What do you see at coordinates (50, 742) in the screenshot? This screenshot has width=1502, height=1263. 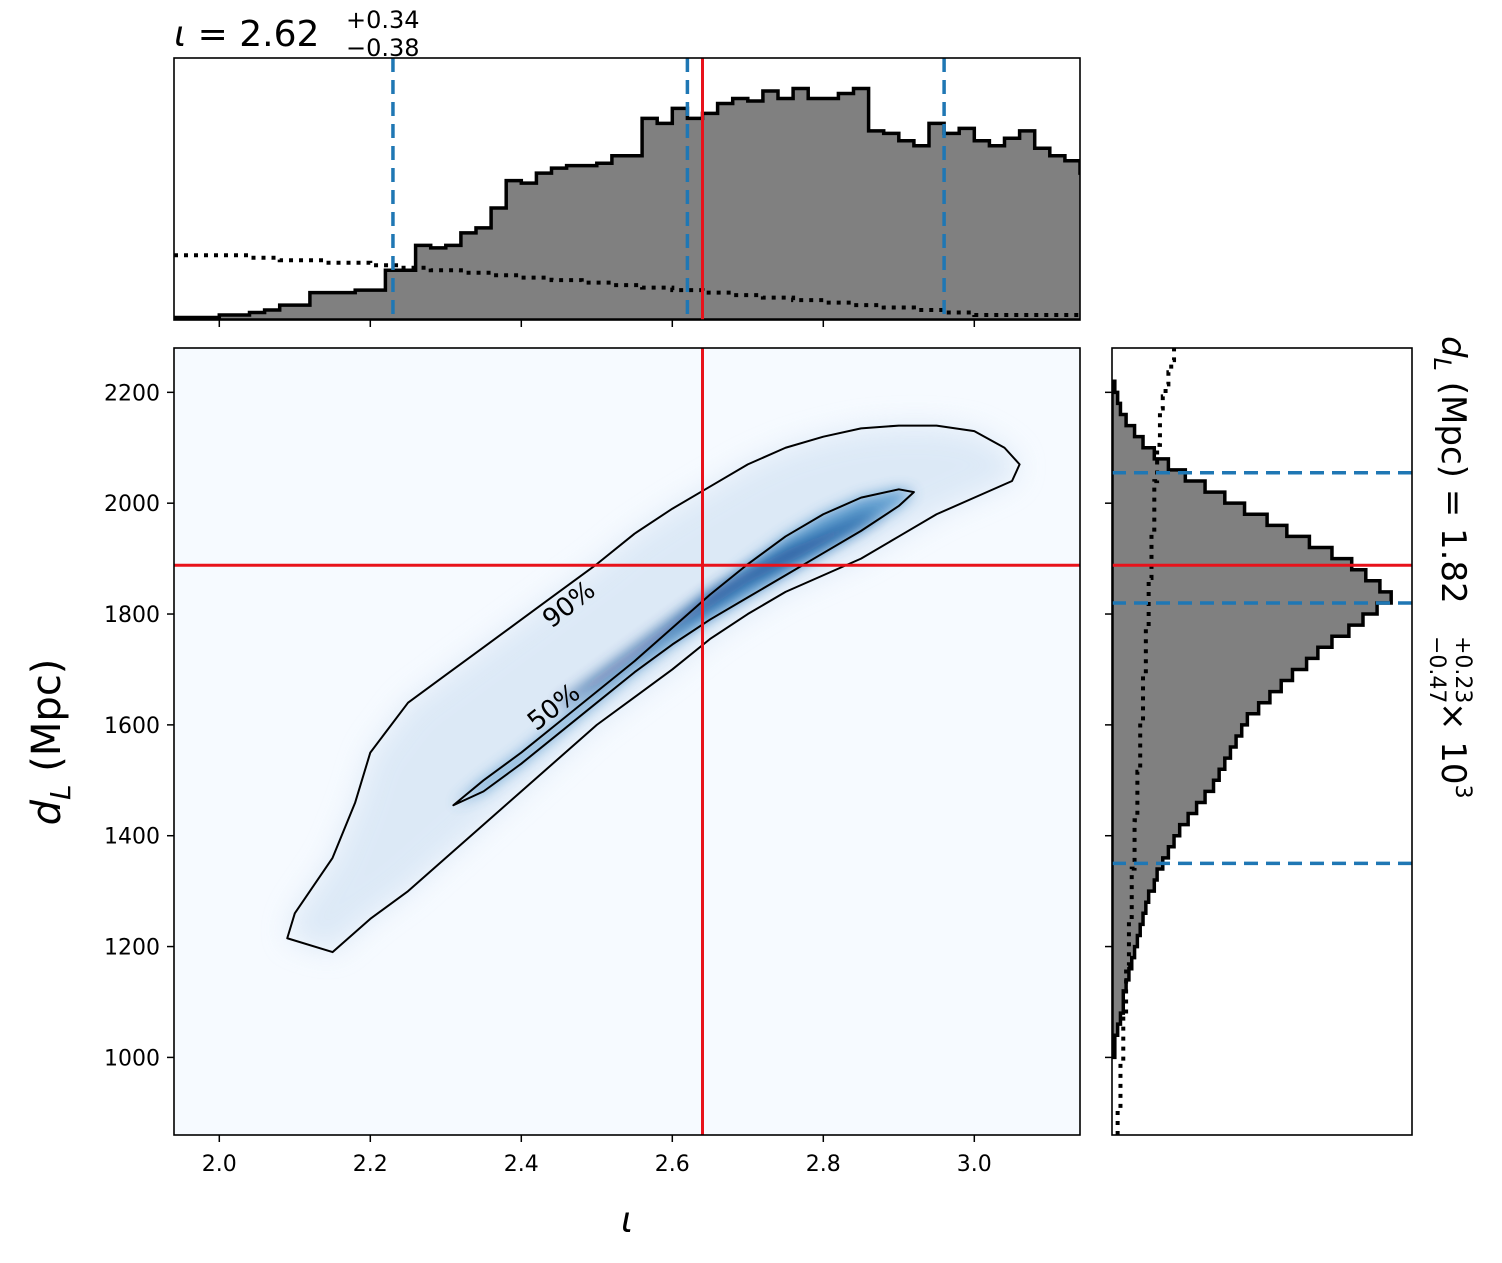 I see `y-axis-label: dL (Mpc)` at bounding box center [50, 742].